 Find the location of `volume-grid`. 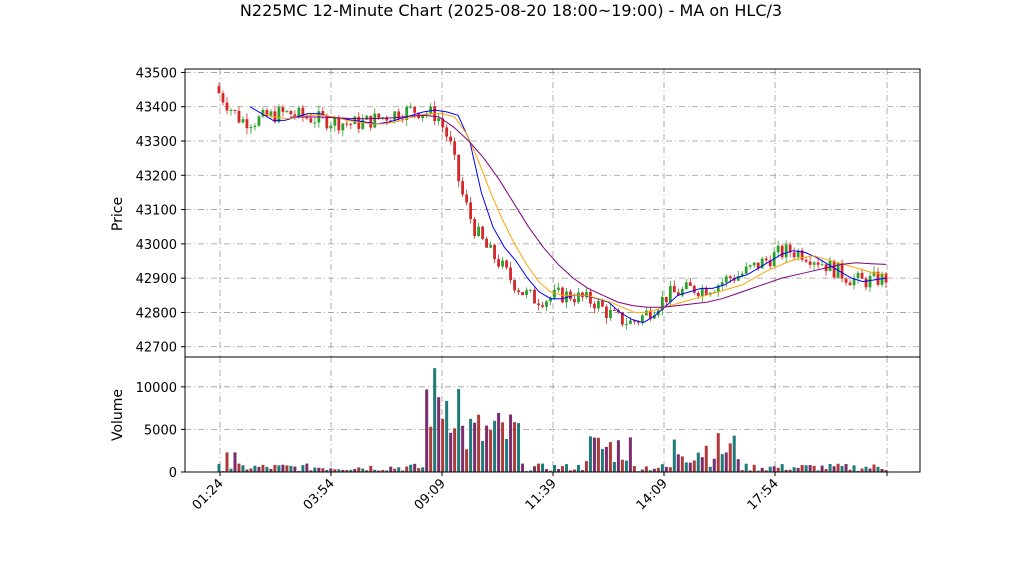

volume-grid is located at coordinates (552, 415).